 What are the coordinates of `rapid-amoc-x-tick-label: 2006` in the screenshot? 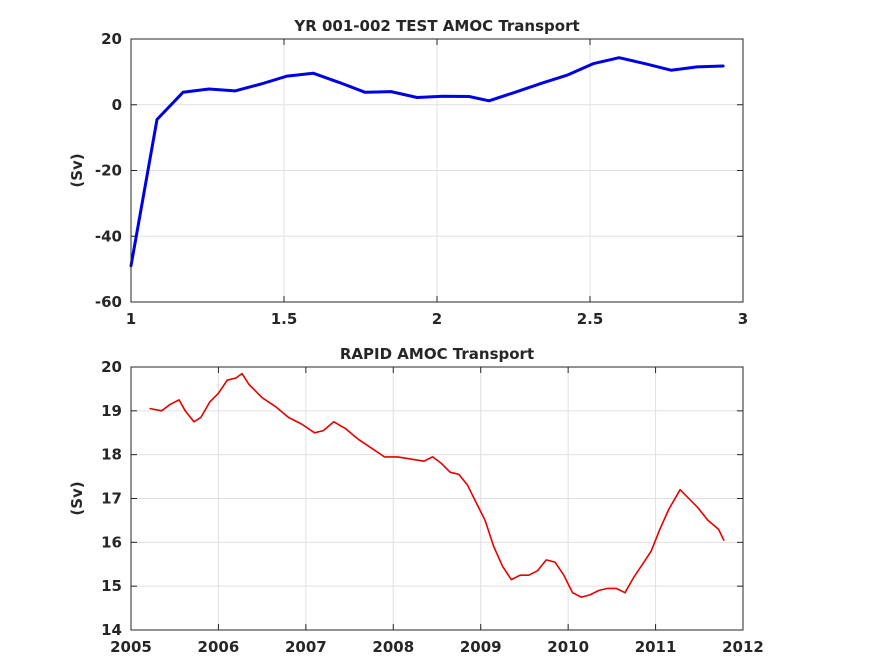 It's located at (219, 647).